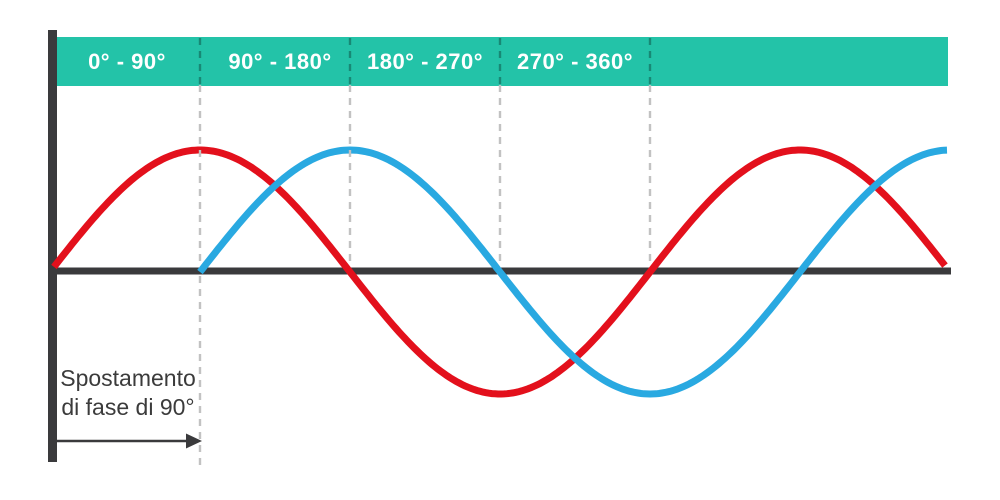 Image resolution: width=1000 pixels, height=500 pixels. Describe the element at coordinates (280, 61) in the screenshot. I see `banner-label-90-180: 90° - 180°` at that location.